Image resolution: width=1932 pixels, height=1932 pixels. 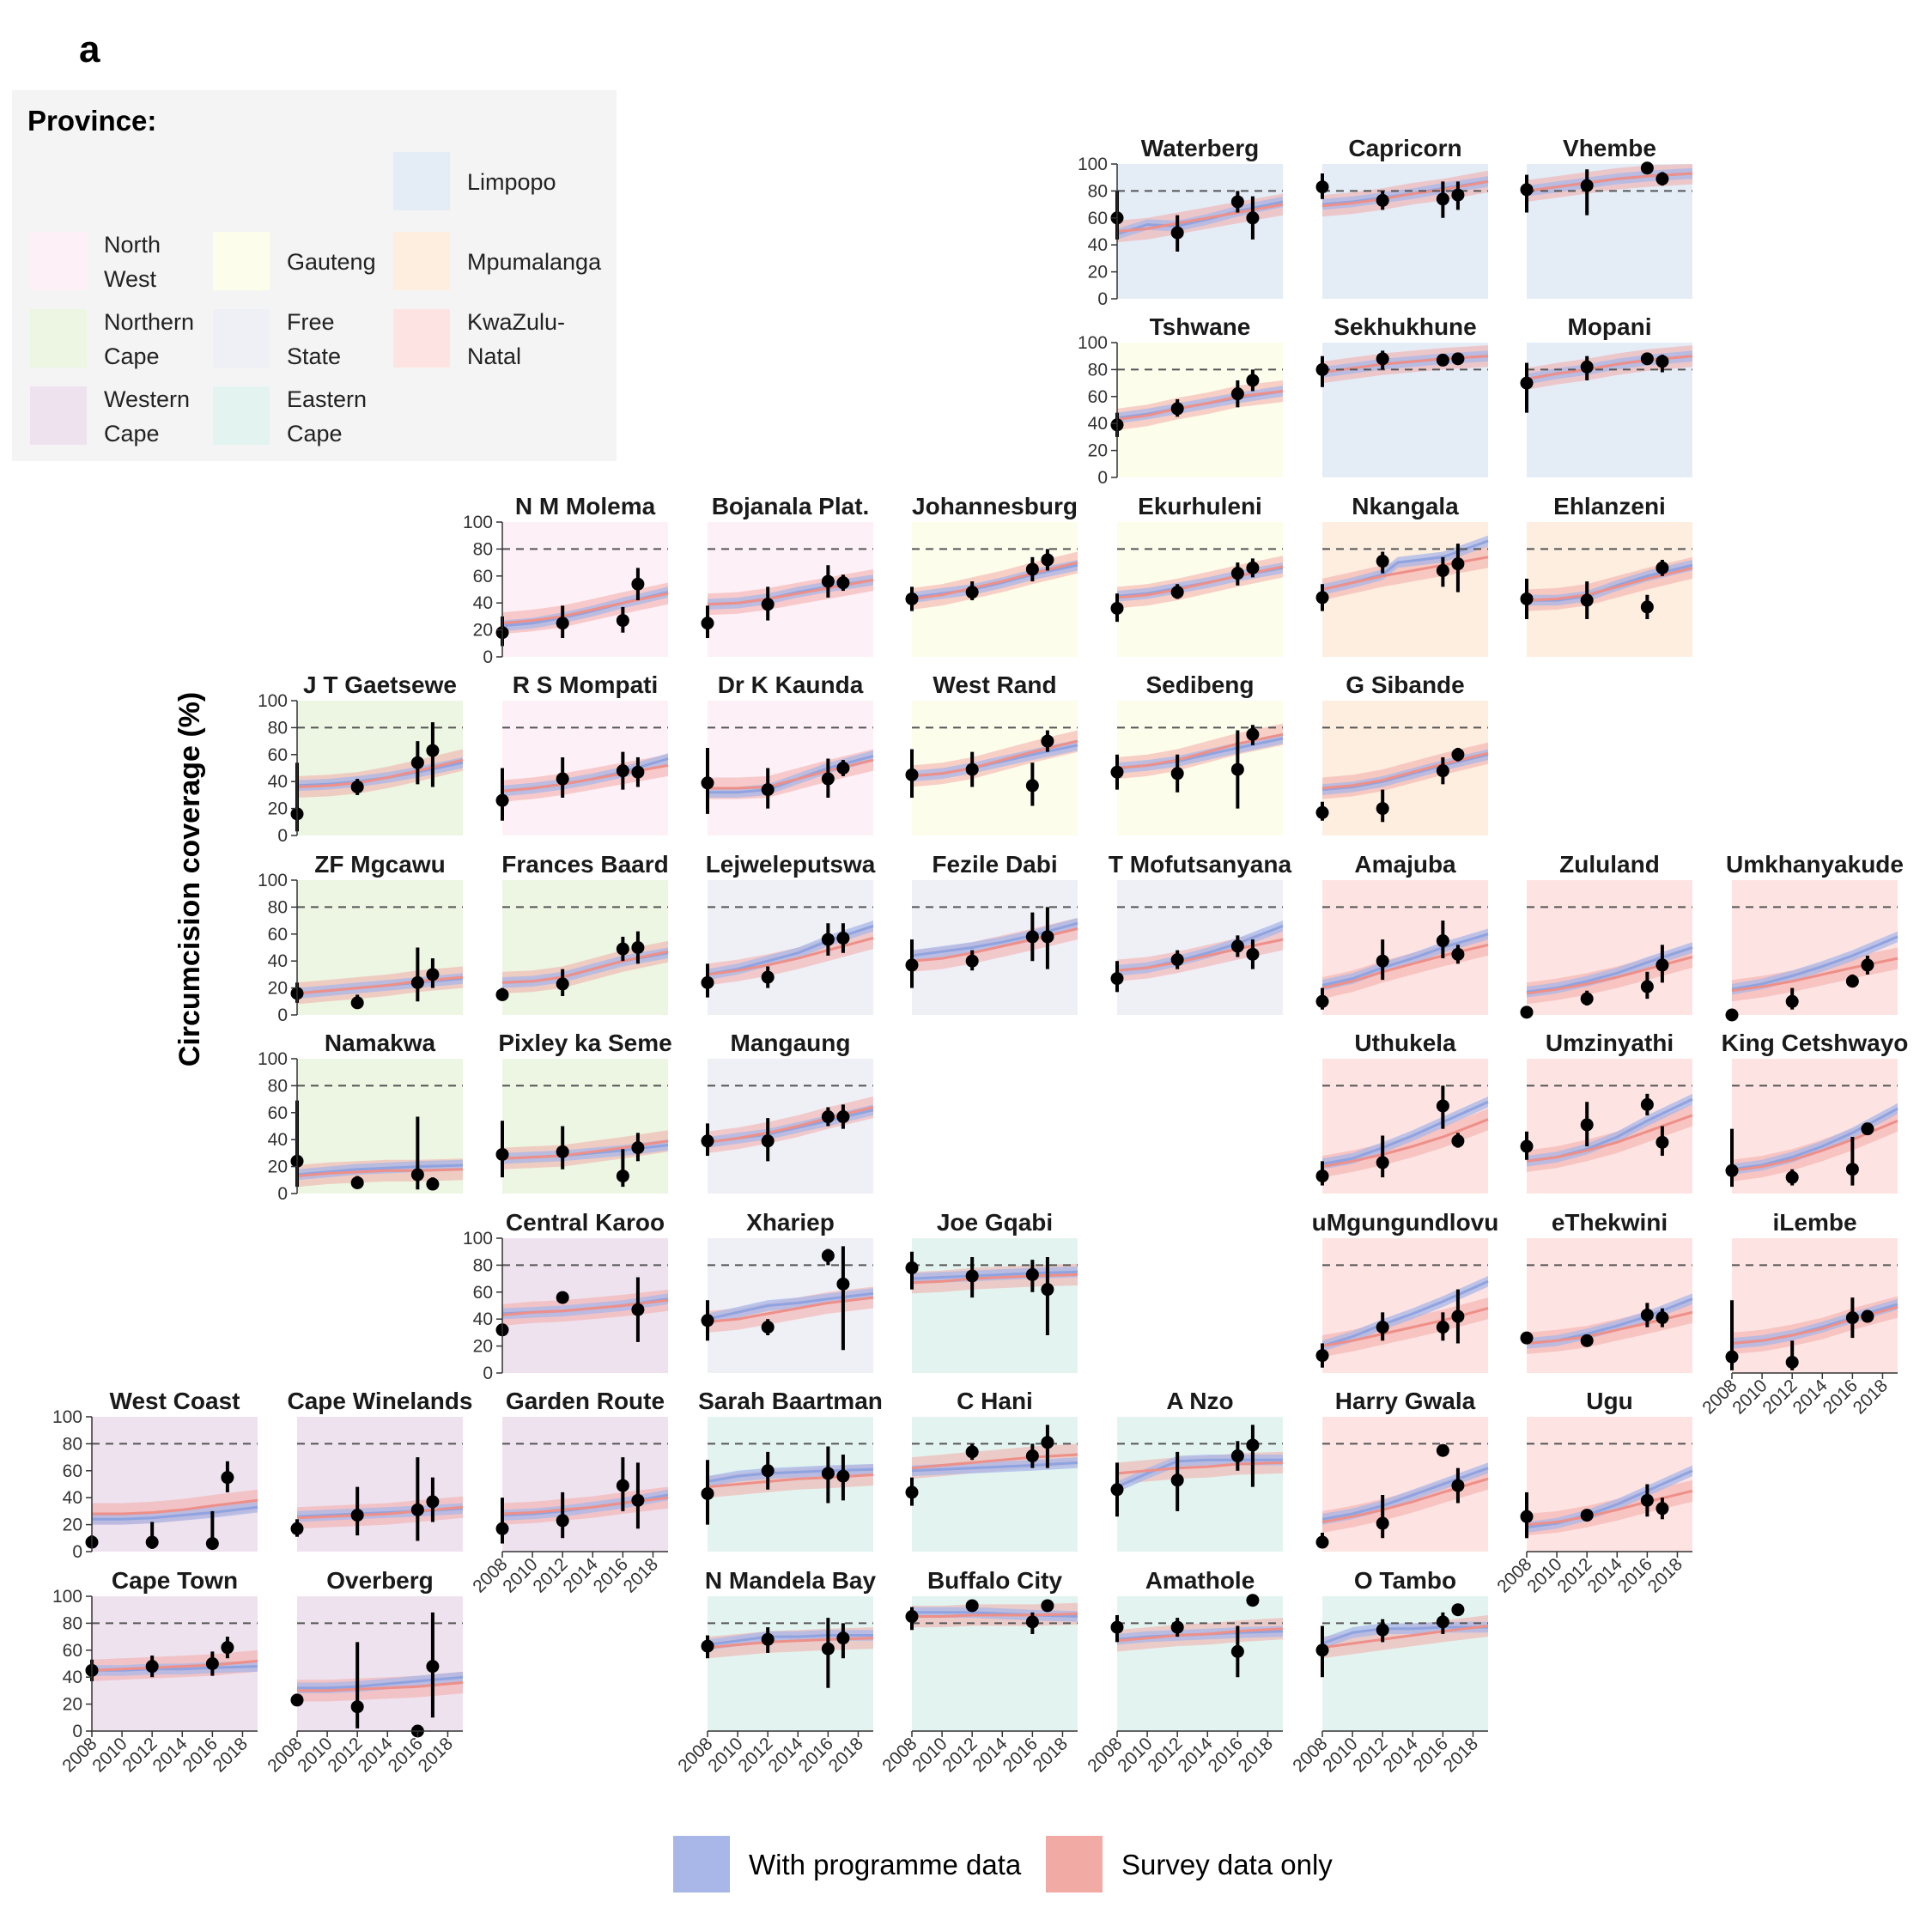 What do you see at coordinates (1405, 1133) in the screenshot?
I see `programme-ci-band` at bounding box center [1405, 1133].